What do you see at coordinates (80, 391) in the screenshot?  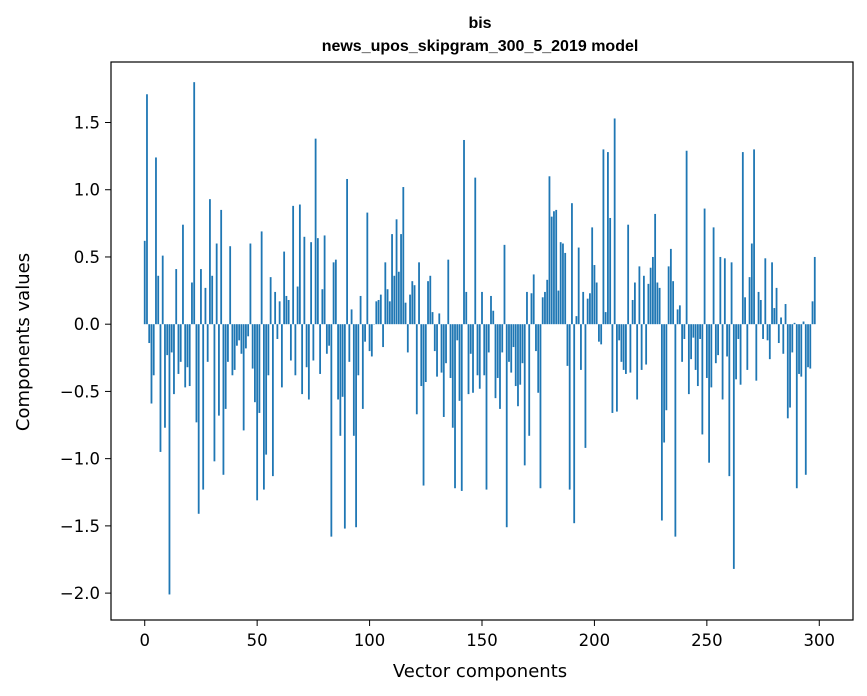 I see `y-tick-label: −0.5` at bounding box center [80, 391].